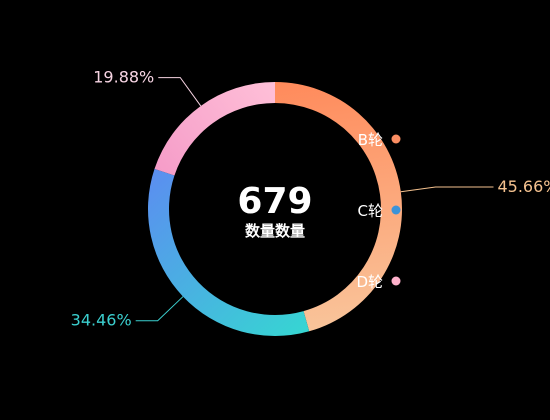 The height and width of the screenshot is (420, 550). I want to click on legend-item-c: C轮, so click(379, 211).